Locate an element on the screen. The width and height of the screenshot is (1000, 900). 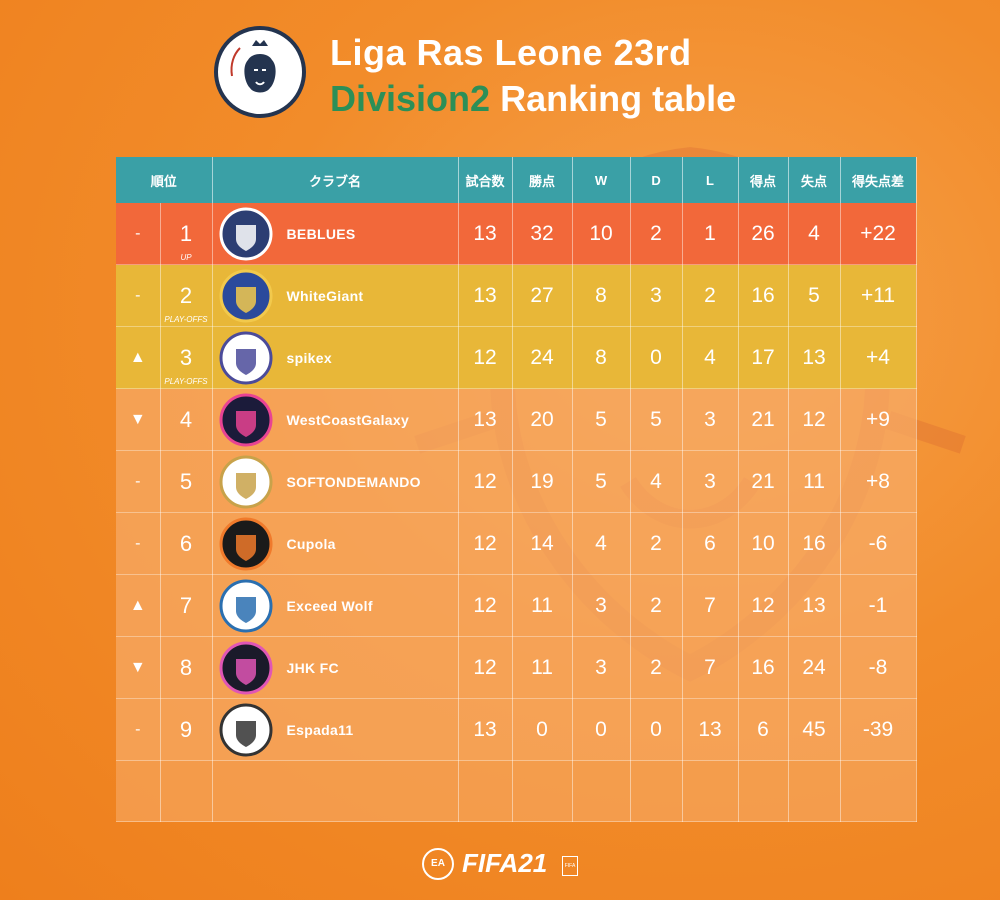
goal-diff-cell: -8 is located at coordinates (878, 667).